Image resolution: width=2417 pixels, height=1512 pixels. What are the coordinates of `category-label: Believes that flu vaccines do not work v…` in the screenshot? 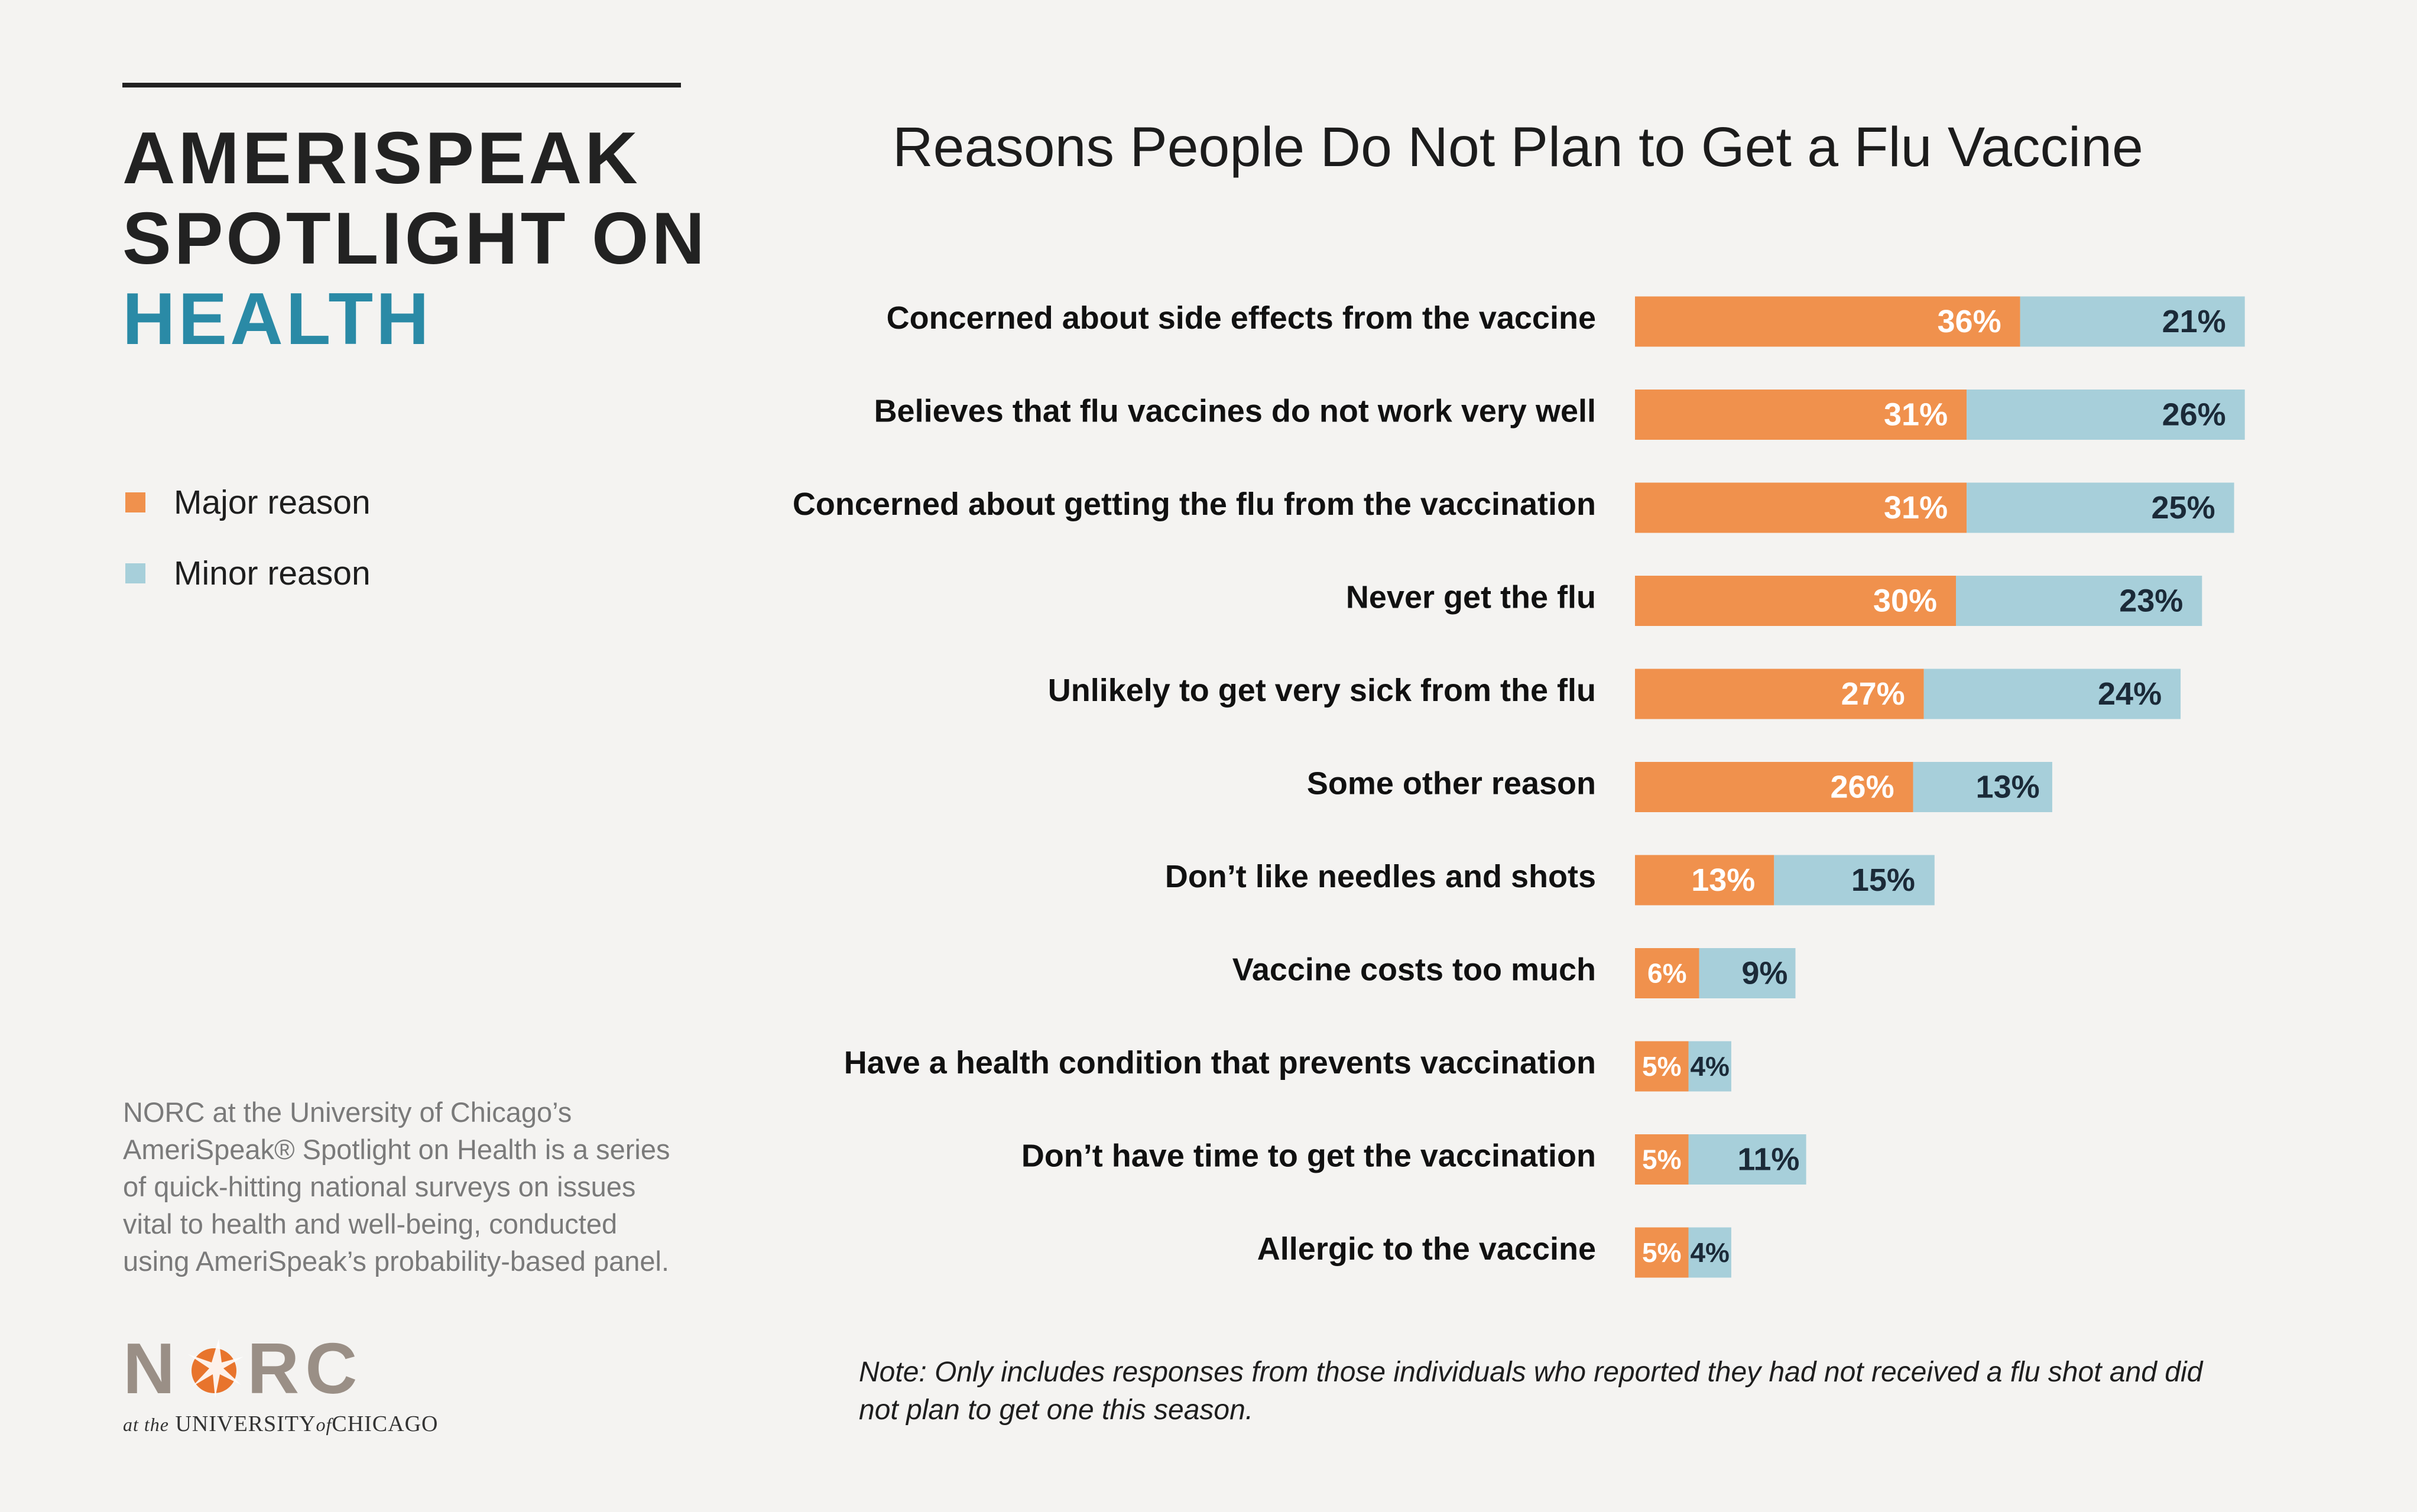 It's located at (1235, 412).